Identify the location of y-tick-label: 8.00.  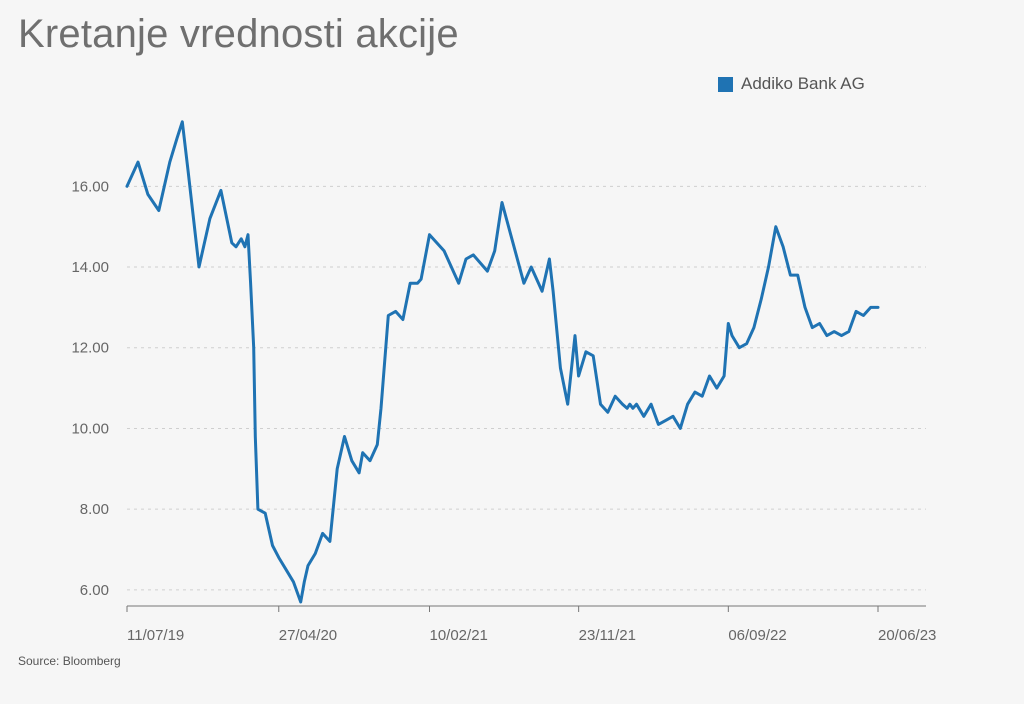
(94, 509).